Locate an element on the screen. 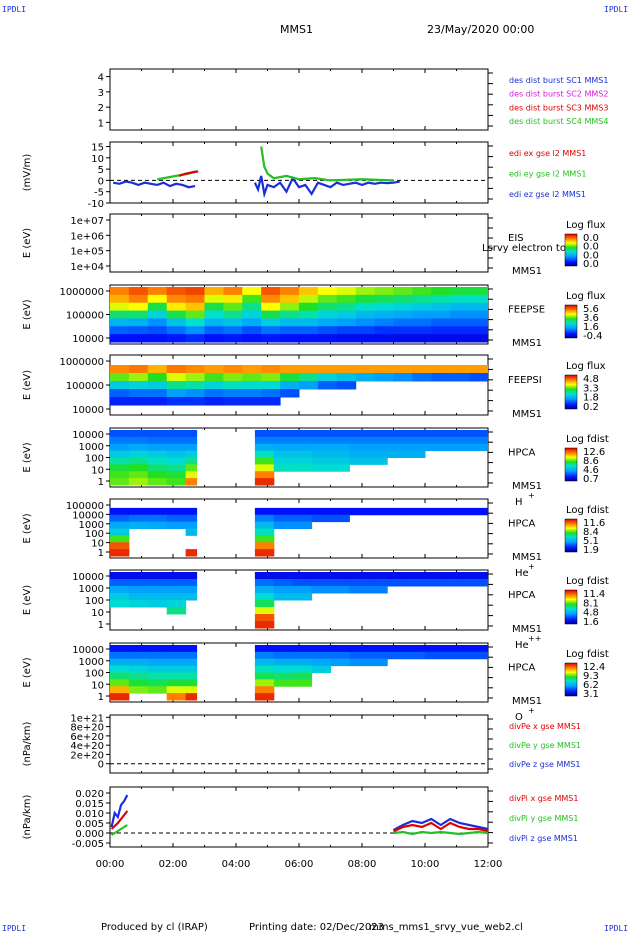 This screenshot has width=630, height=934. y-tick-label: 10000 is located at coordinates (88, 410).